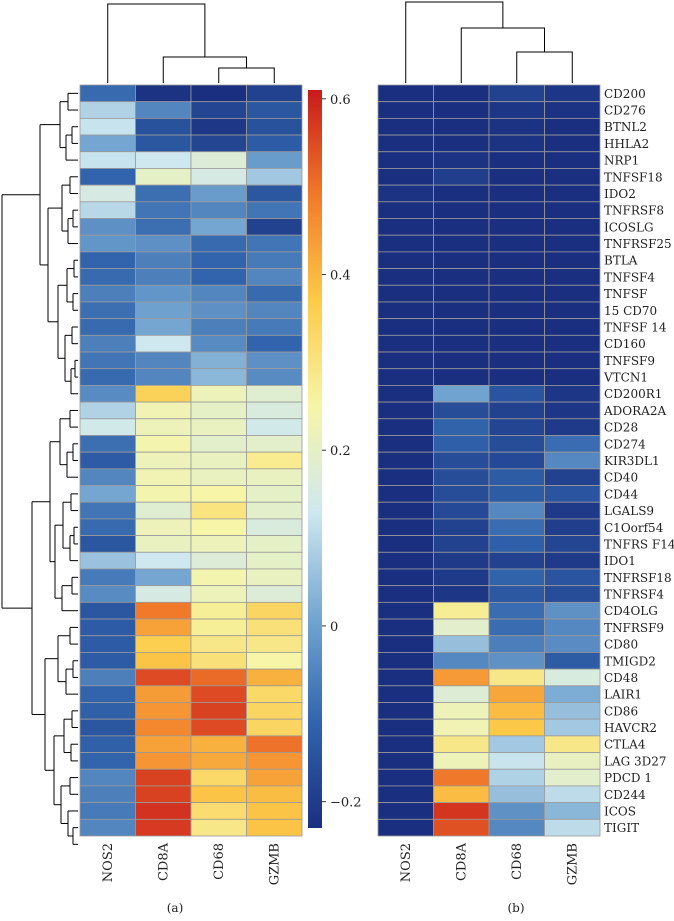 The width and height of the screenshot is (674, 921). I want to click on row-label: TNFRSF25, so click(638, 244).